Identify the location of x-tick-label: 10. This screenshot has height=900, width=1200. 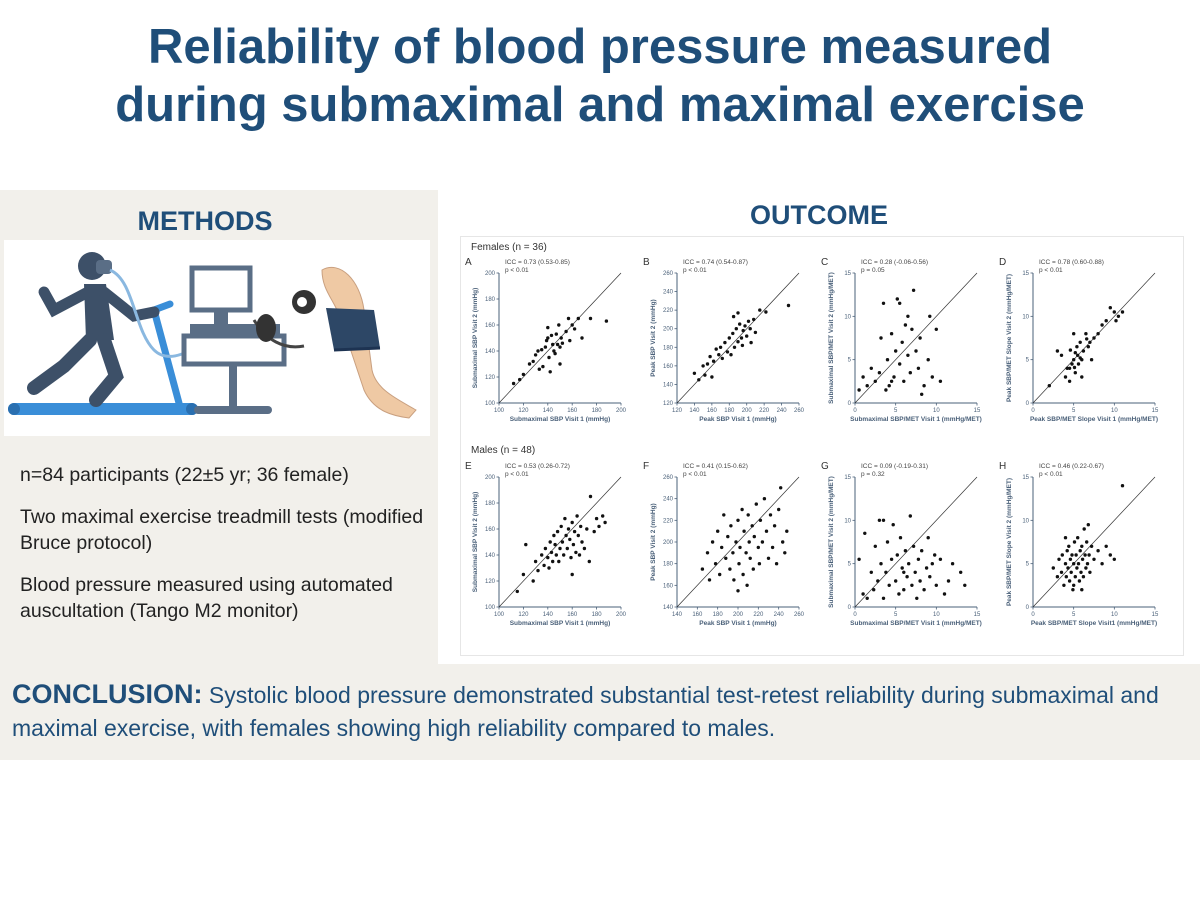
(1114, 411).